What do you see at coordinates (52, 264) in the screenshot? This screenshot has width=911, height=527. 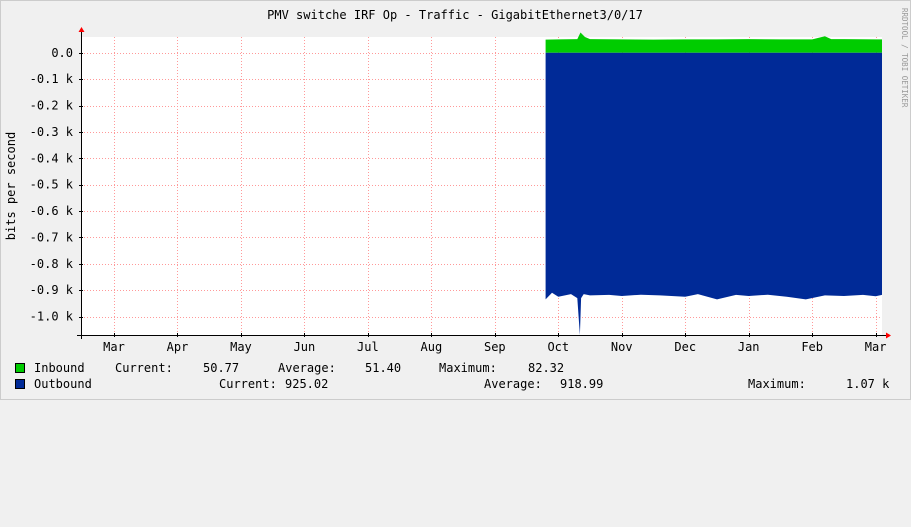 I see `y-tick-label: -0.8 k` at bounding box center [52, 264].